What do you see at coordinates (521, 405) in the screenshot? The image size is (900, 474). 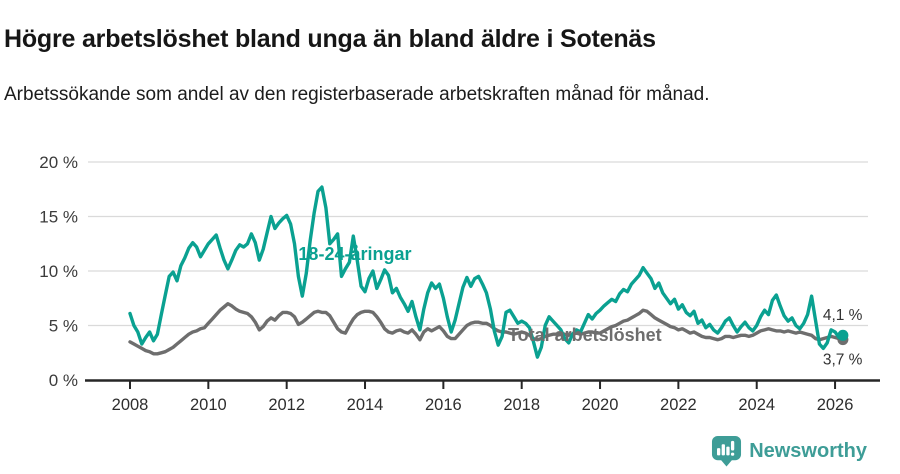 I see `x-axis-tick-label: 2018` at bounding box center [521, 405].